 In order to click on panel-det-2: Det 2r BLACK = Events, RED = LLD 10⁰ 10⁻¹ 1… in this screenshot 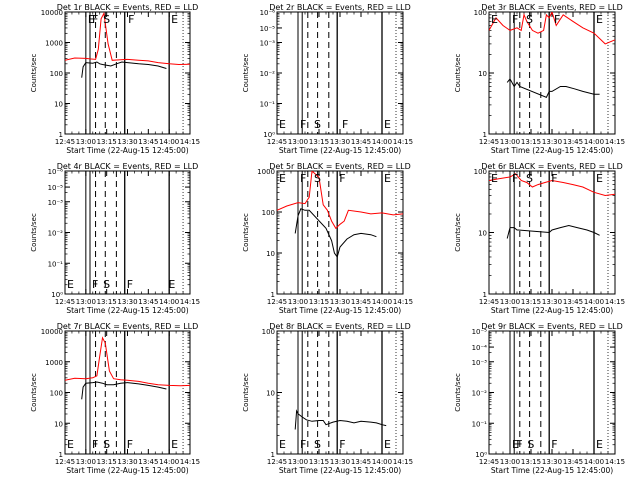, I will do `click(327, 79)`.